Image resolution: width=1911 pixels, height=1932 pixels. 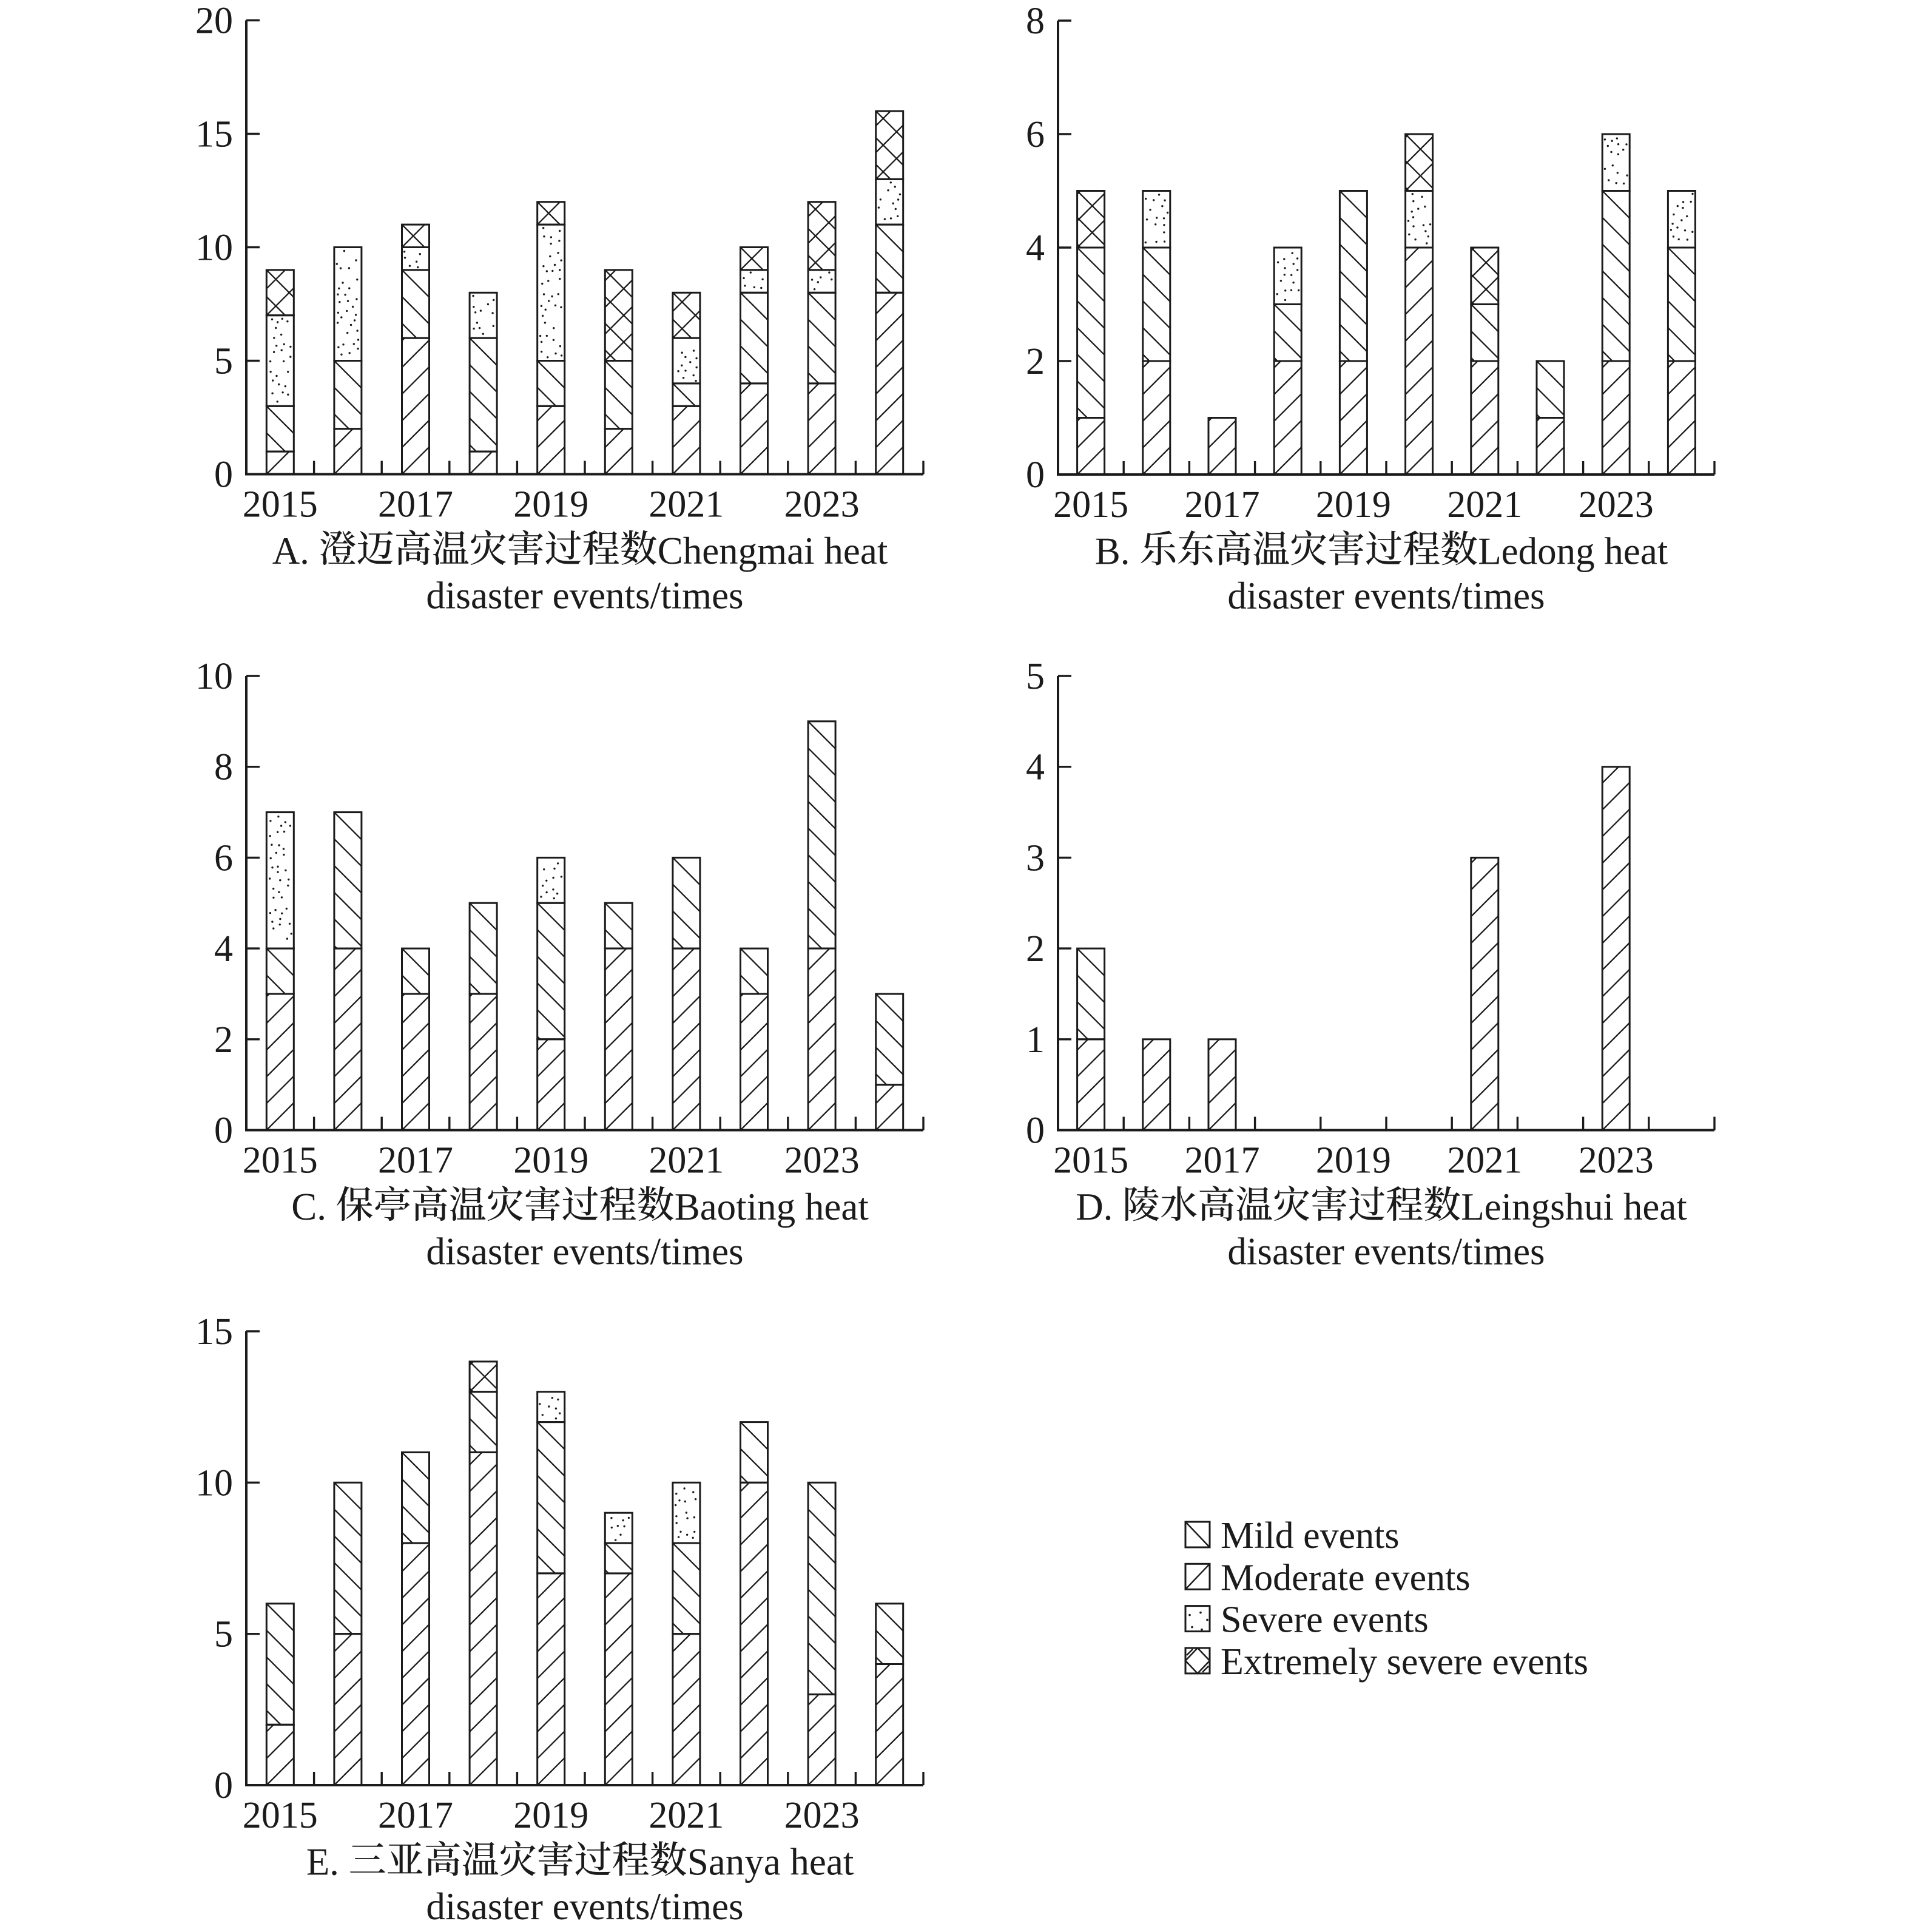 What do you see at coordinates (322, 1862) in the screenshot?
I see `svg-text: E.` at bounding box center [322, 1862].